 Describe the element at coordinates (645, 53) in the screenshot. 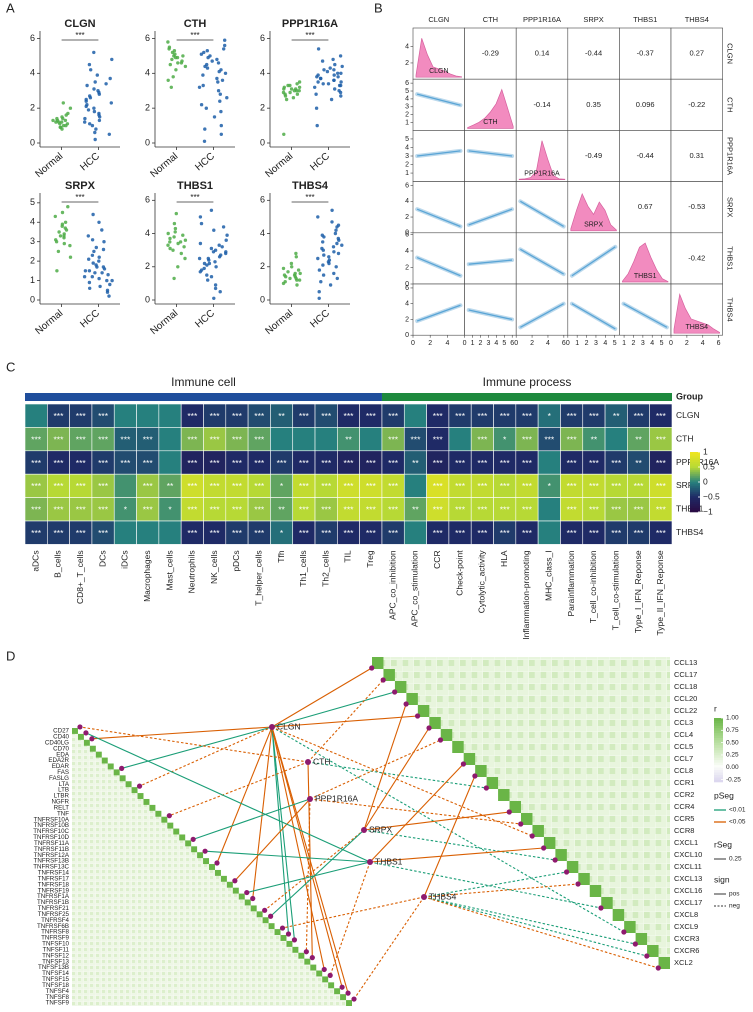

I see `correlation-label: -0.37` at that location.